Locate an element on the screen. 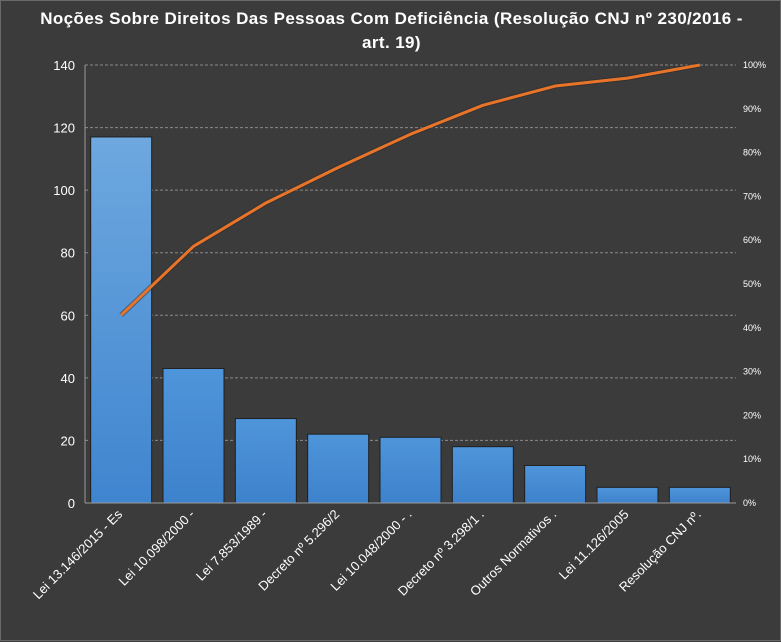 Image resolution: width=781 pixels, height=642 pixels. y-right-tick-label: 0% is located at coordinates (749, 503).